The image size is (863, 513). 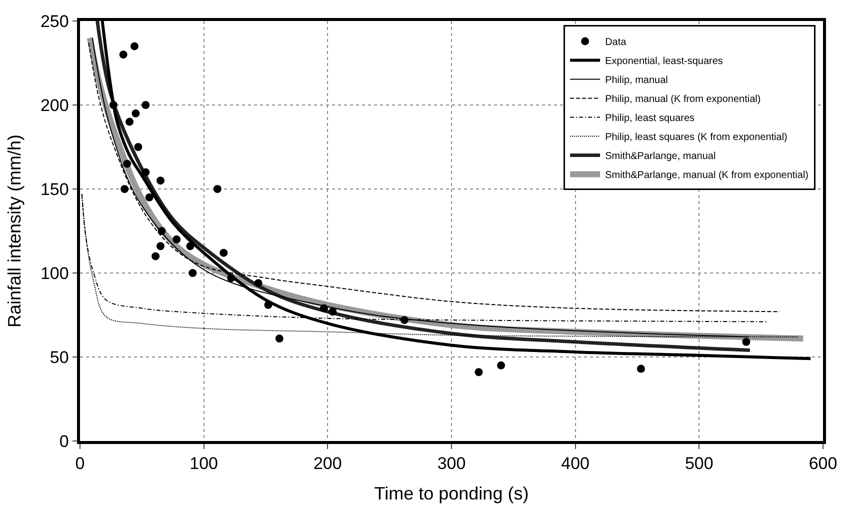 I want to click on x-tick-label: 400, so click(x=575, y=464).